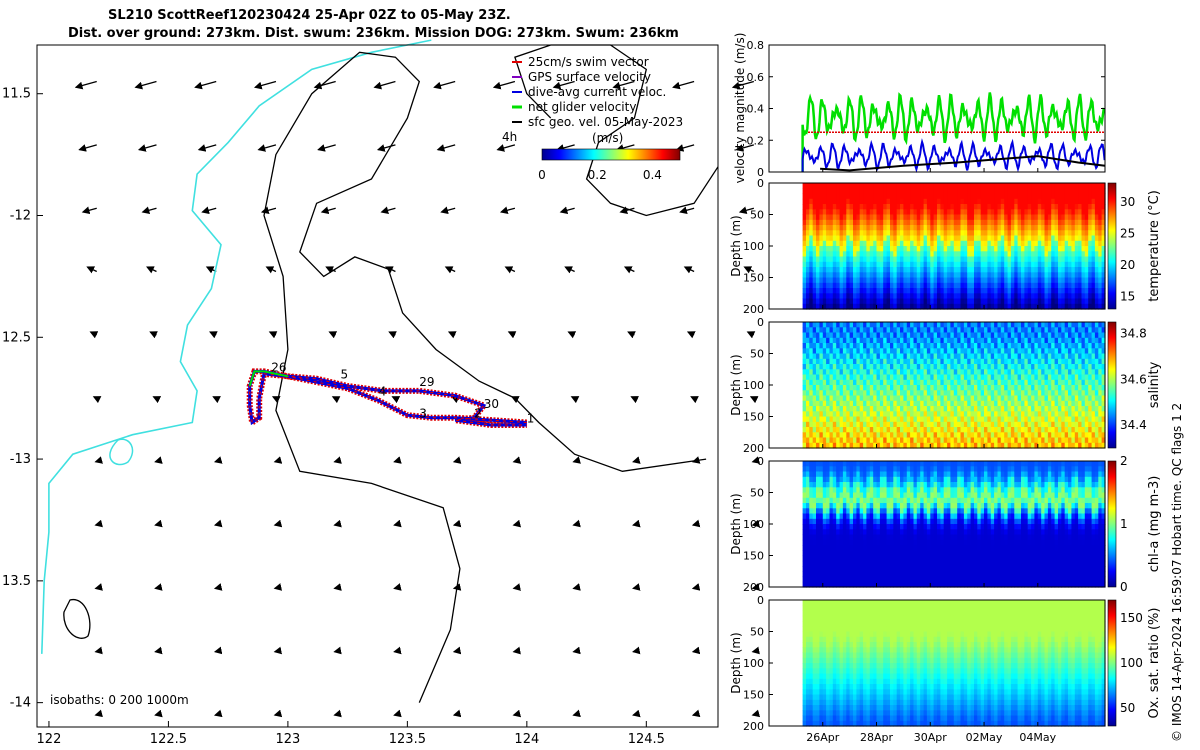 The height and width of the screenshot is (750, 1200). What do you see at coordinates (963, 163) in the screenshot?
I see `velocity-series-line` at bounding box center [963, 163].